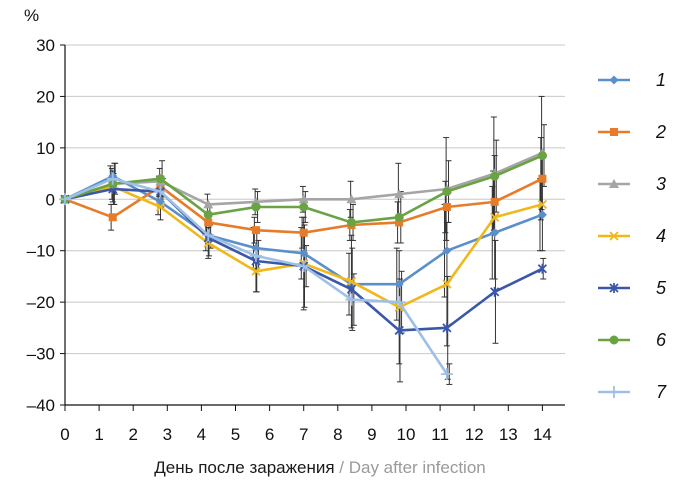  What do you see at coordinates (542, 156) in the screenshot?
I see `point-s6-p10` at bounding box center [542, 156].